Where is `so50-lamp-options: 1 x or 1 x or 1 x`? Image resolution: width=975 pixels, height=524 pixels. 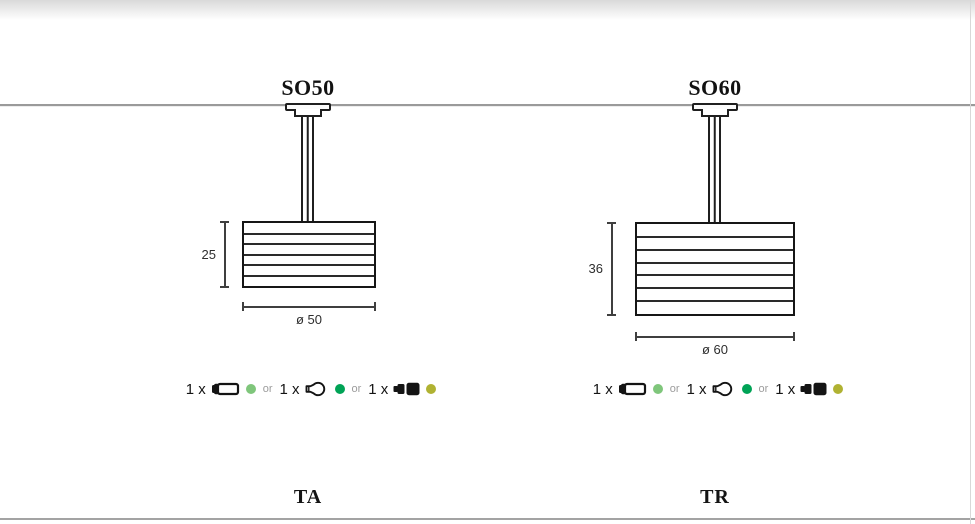
so50-lamp-options: 1 x or 1 x or 1 x is located at coordinates (311, 389).